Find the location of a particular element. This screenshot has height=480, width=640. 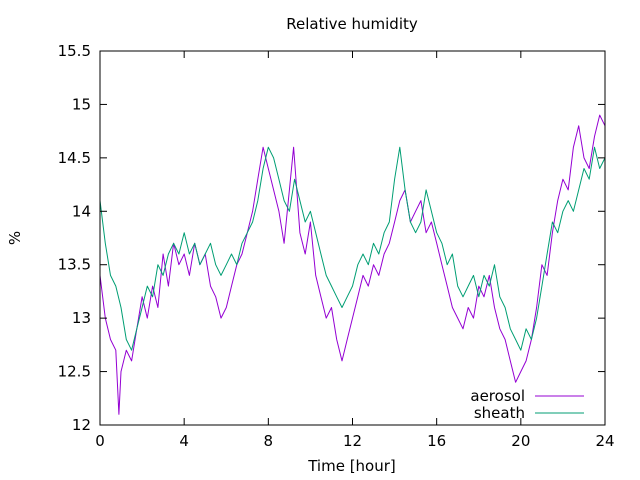

legend-label-aerosol: aerosol is located at coordinates (497, 396).